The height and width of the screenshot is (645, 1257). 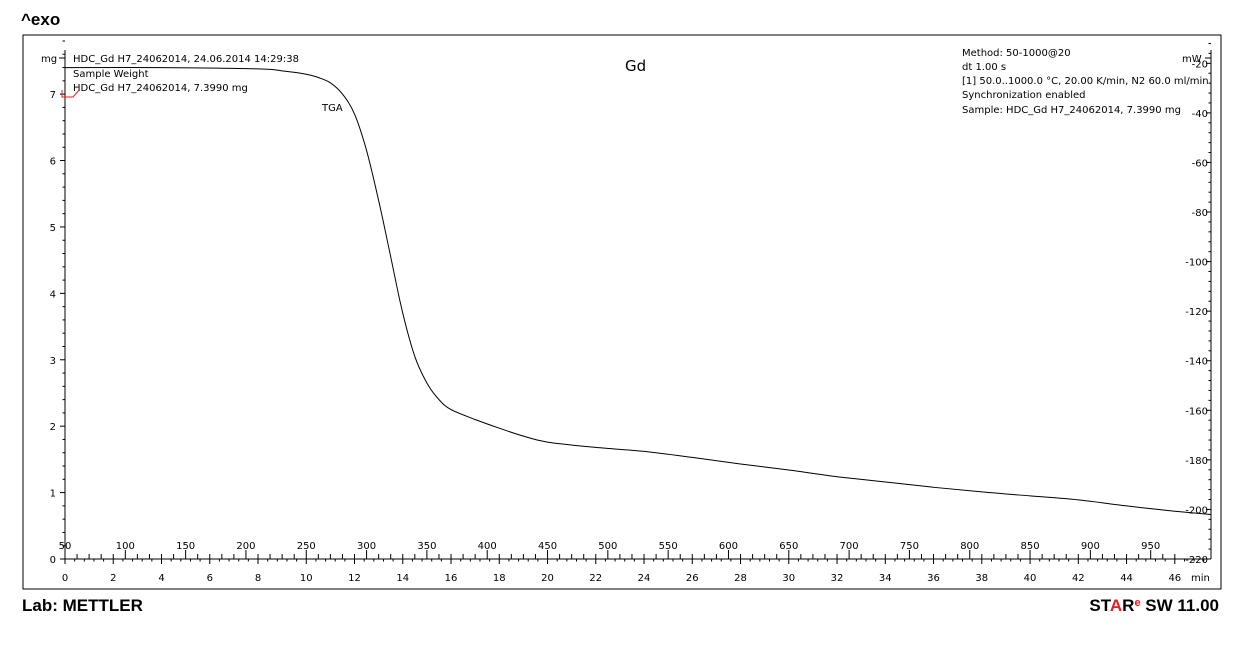 I want to click on time-axis-tick-label: 26, so click(x=692, y=578).